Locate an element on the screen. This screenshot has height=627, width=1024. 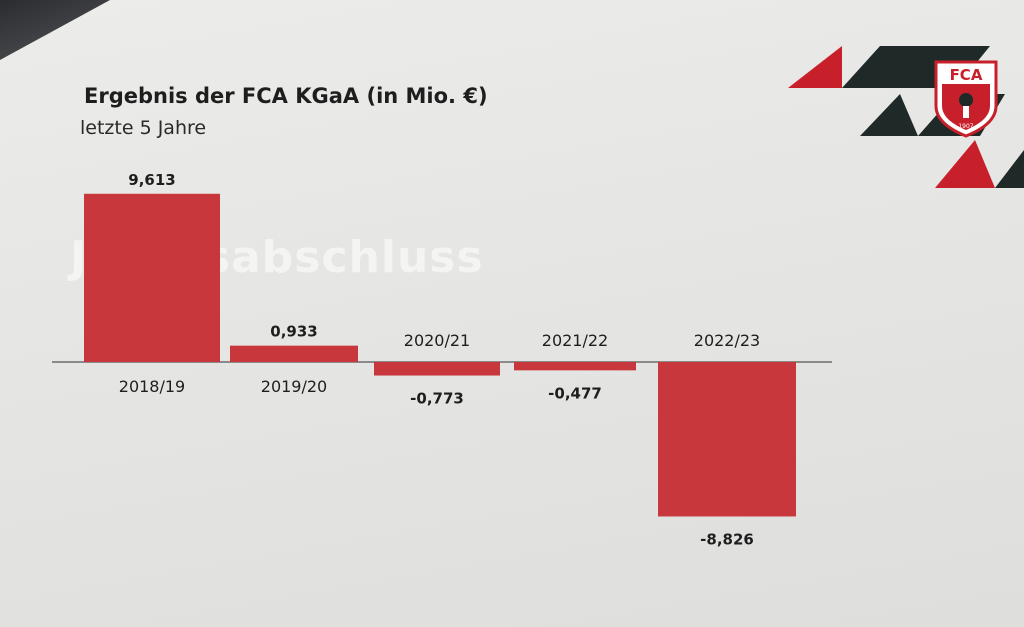
data-label: 0,933 is located at coordinates (293, 332).